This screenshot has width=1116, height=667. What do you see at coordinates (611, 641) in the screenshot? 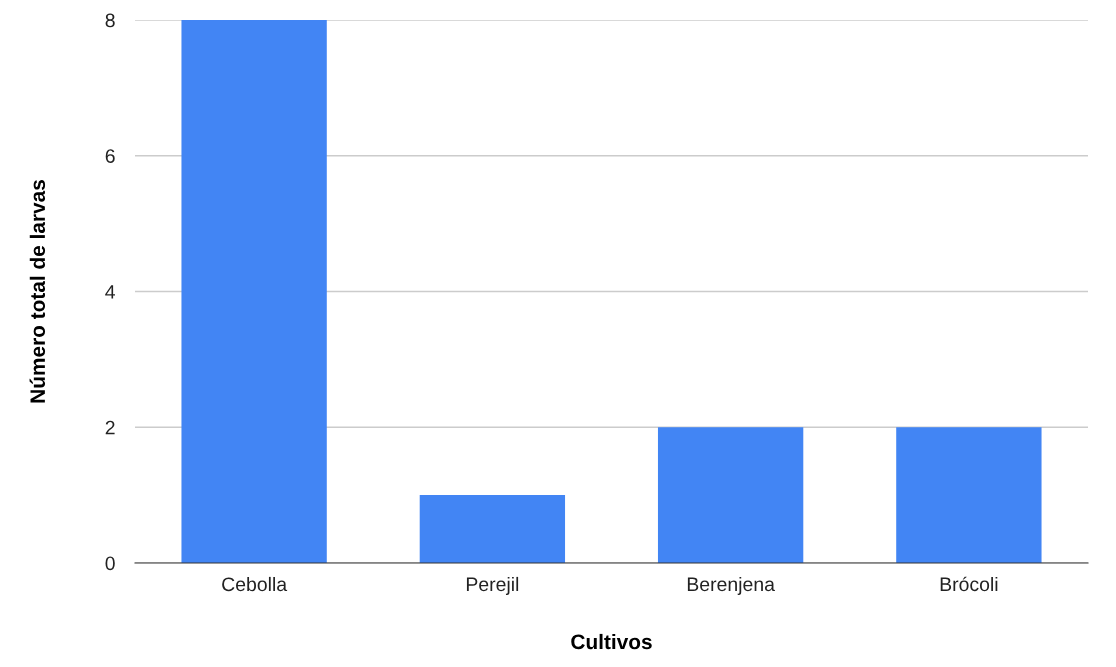
I see `x-axis-title: Cultivos` at bounding box center [611, 641].